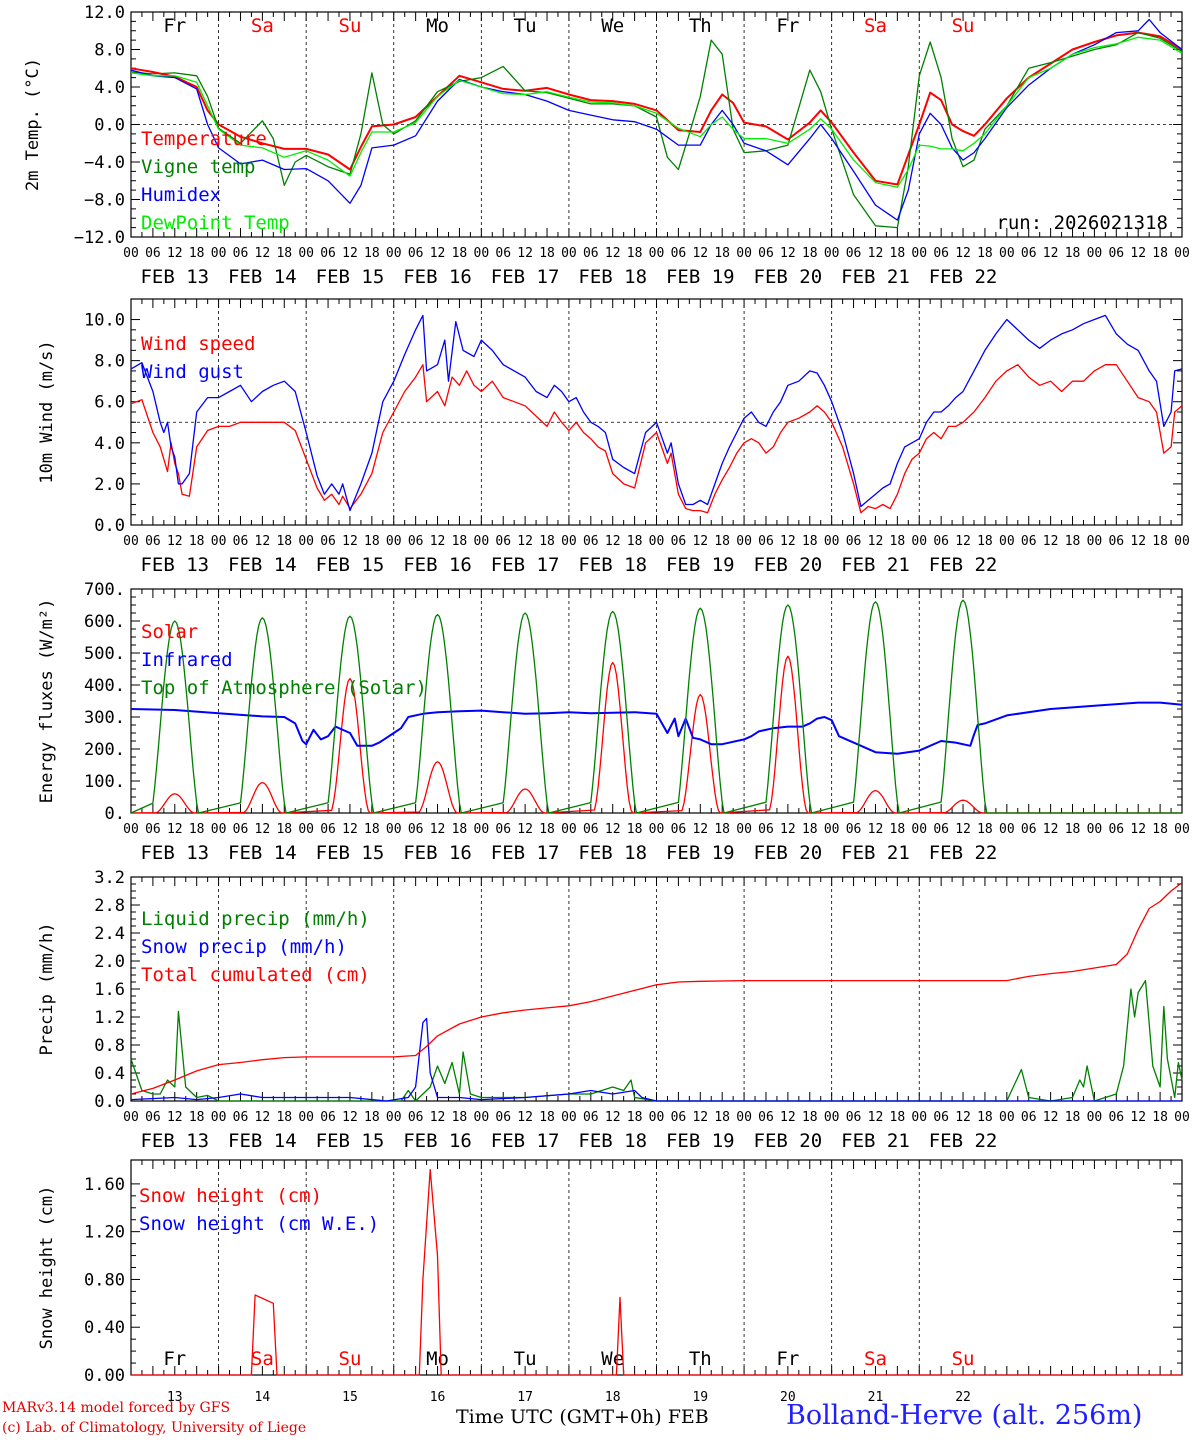 The image size is (1194, 1444). Describe the element at coordinates (99, 238) in the screenshot. I see `temp-ytick-label: −12.0` at that location.